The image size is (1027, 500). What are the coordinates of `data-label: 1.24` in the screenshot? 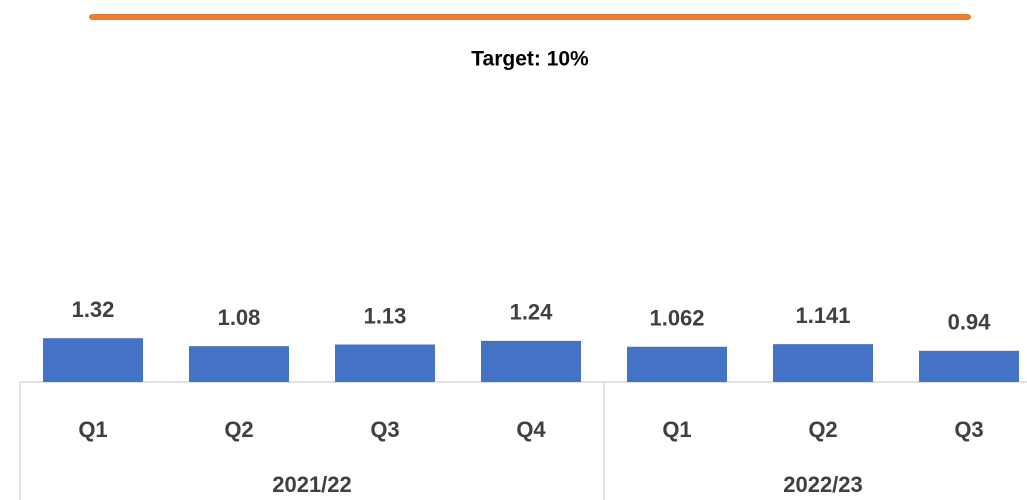 It's located at (532, 312).